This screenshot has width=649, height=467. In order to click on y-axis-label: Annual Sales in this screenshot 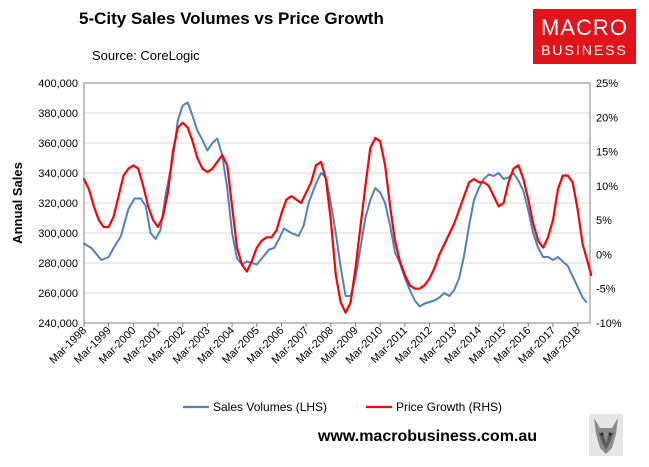, I will do `click(17, 203)`.